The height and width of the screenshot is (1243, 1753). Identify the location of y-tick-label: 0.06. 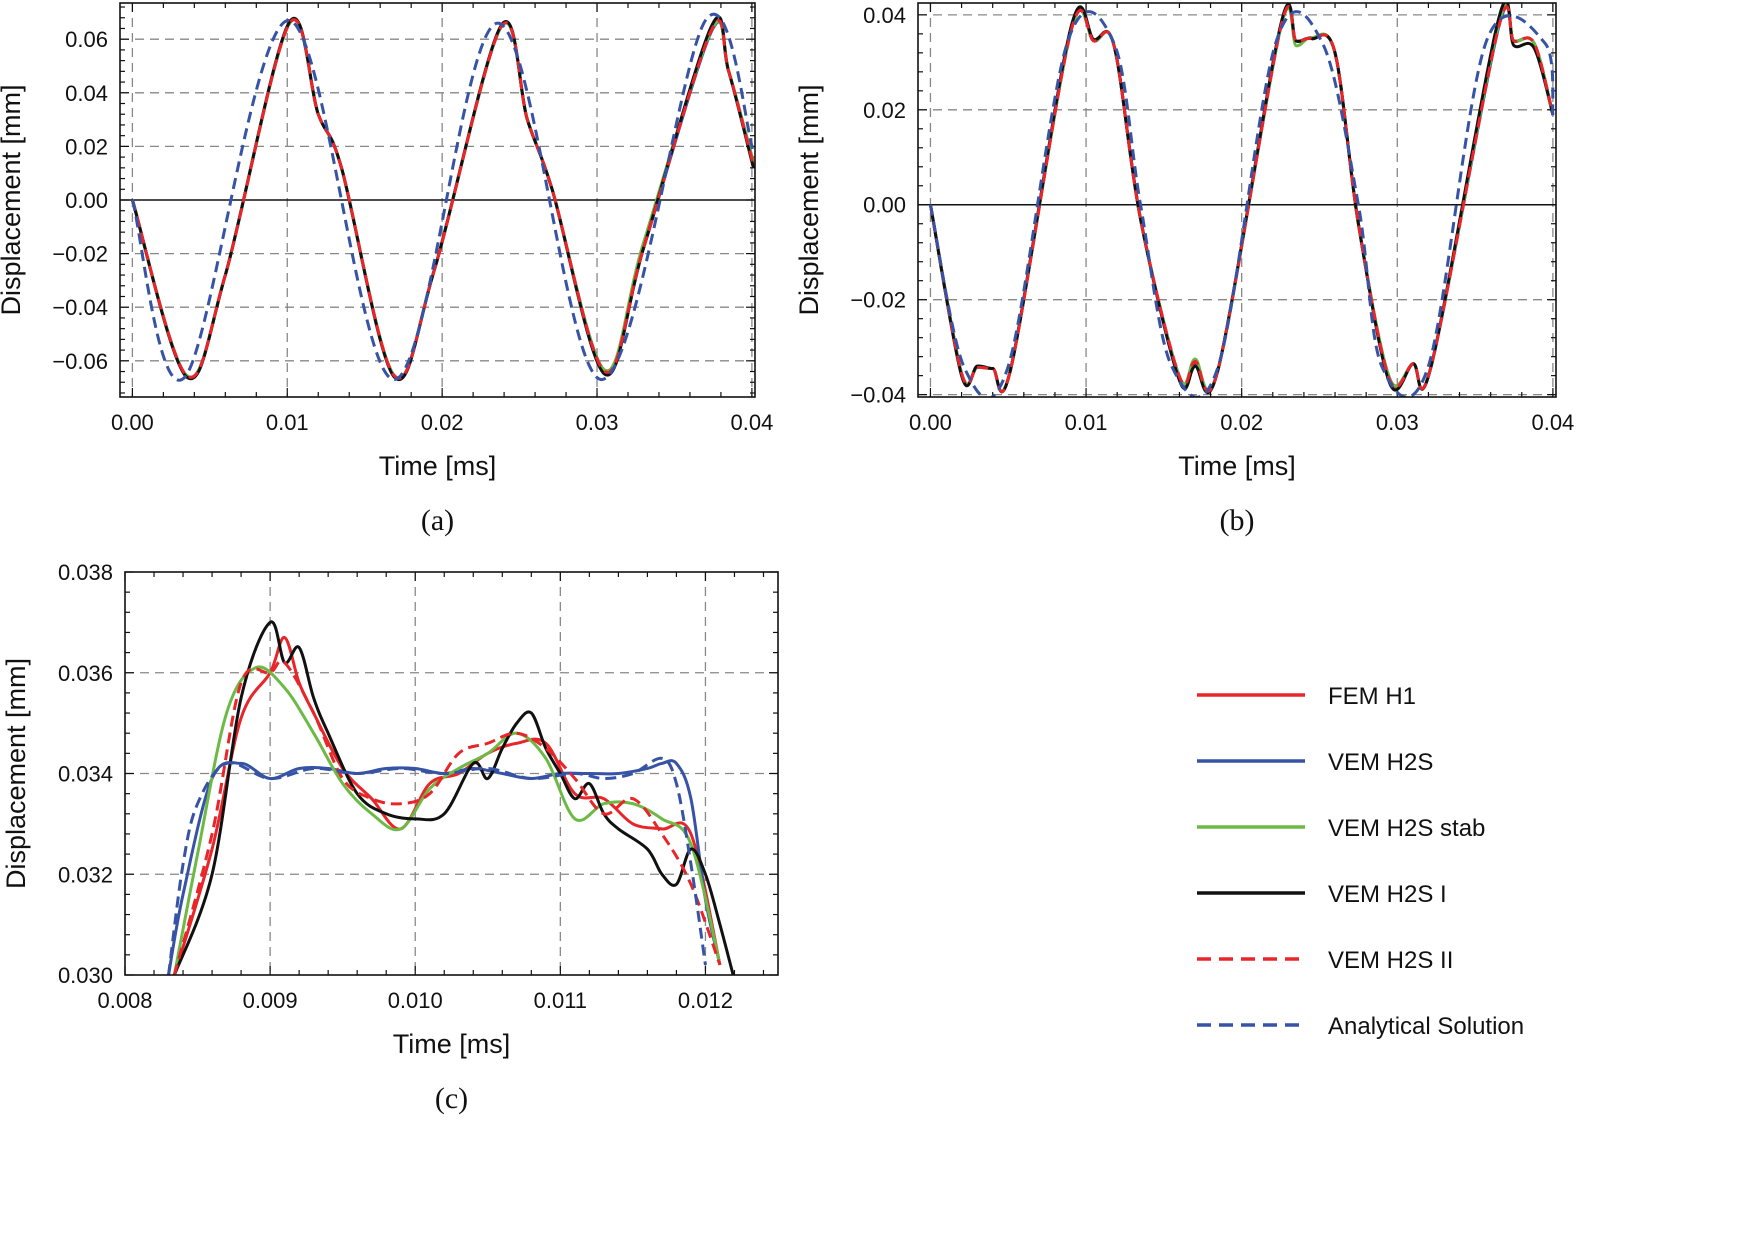
(86, 39).